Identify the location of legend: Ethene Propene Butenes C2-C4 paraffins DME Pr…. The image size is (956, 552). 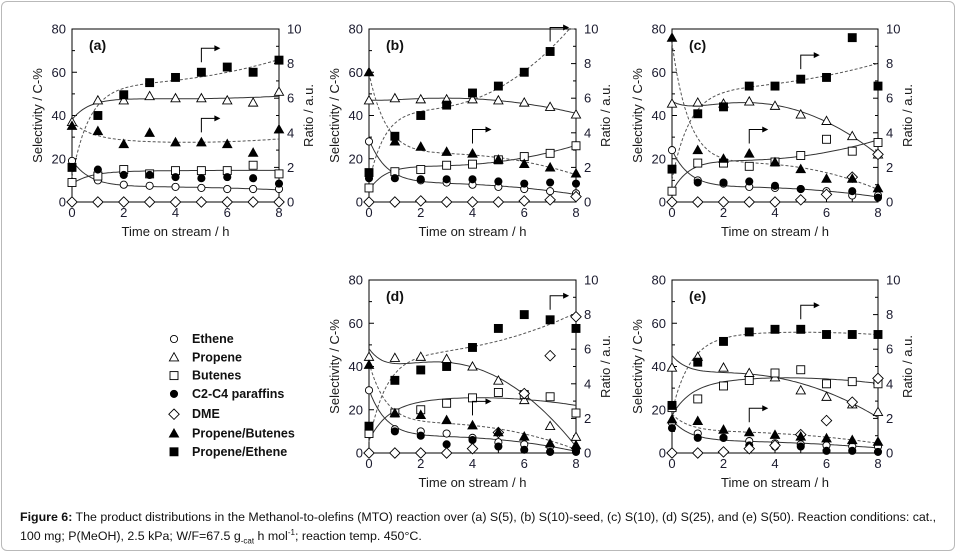
(231, 395).